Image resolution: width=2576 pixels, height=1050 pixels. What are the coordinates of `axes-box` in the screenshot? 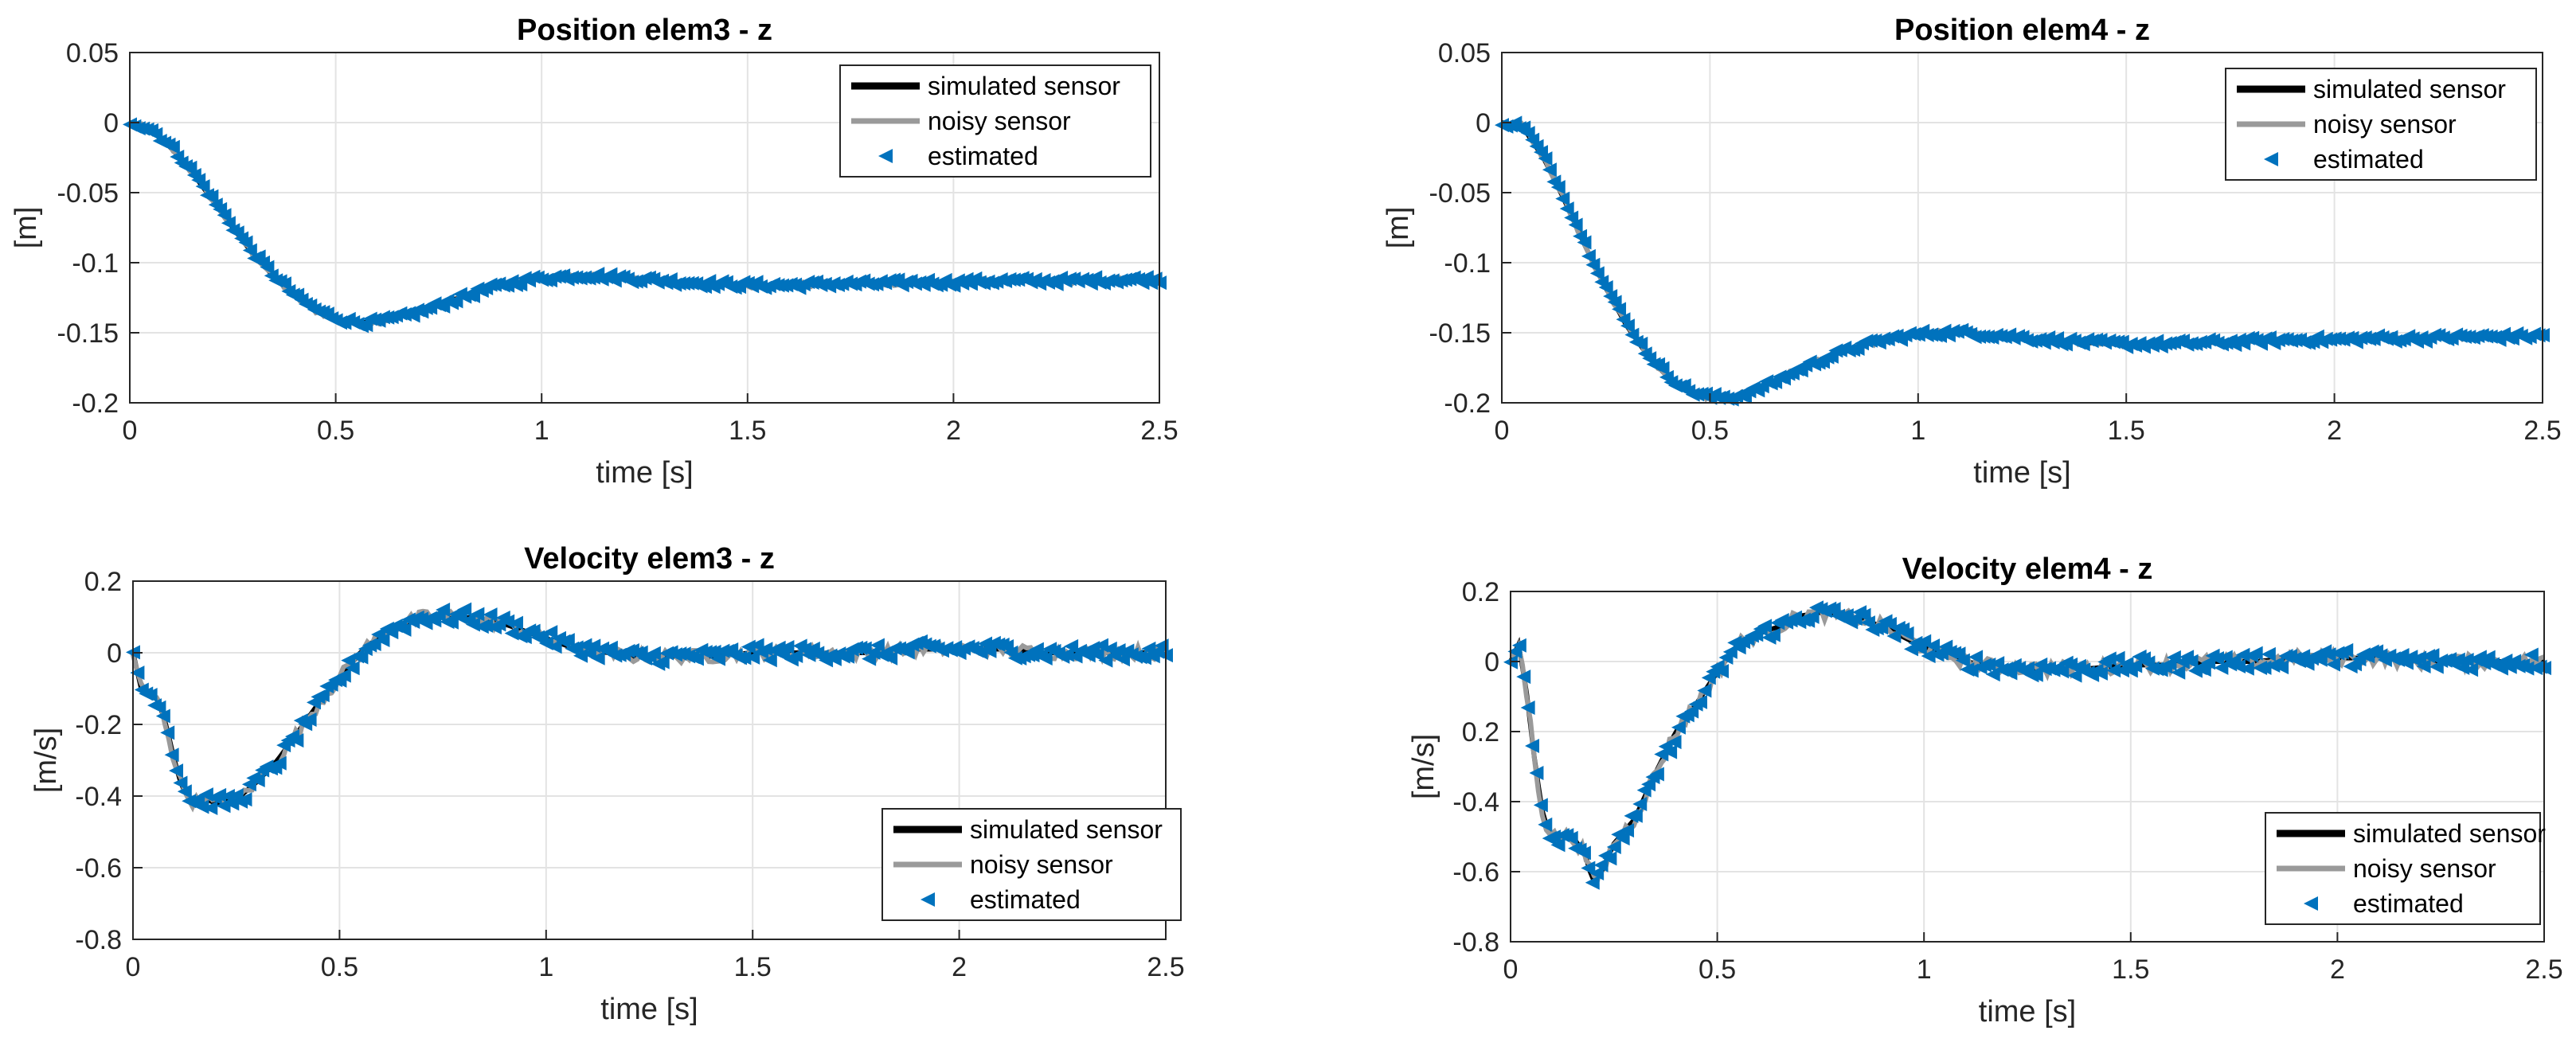 It's located at (2022, 228).